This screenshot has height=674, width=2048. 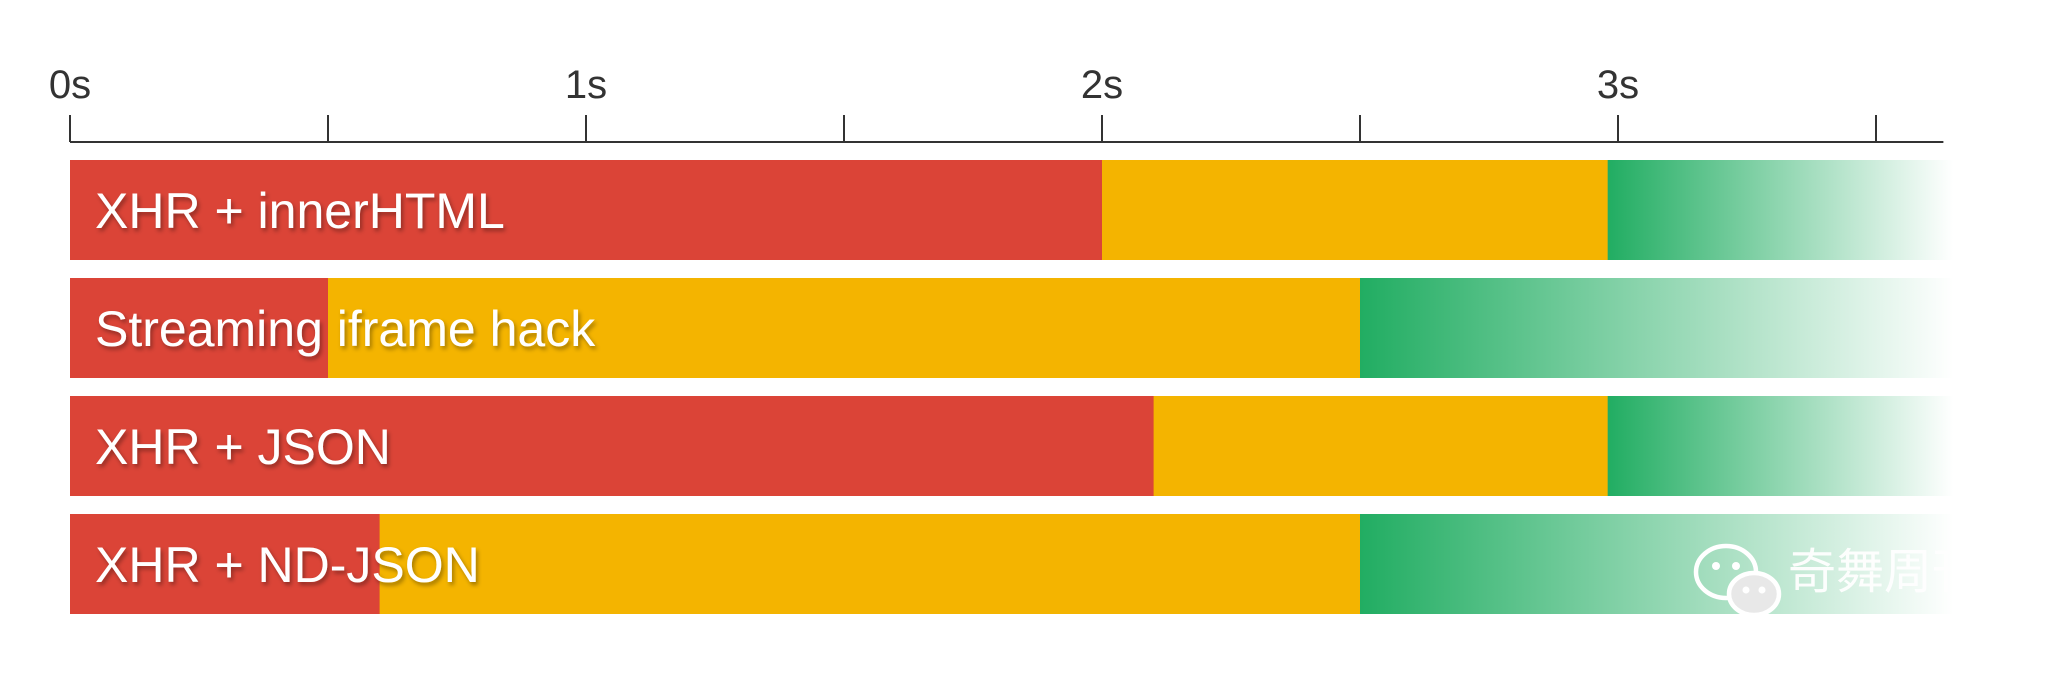 What do you see at coordinates (1618, 85) in the screenshot?
I see `tick-label: 3s` at bounding box center [1618, 85].